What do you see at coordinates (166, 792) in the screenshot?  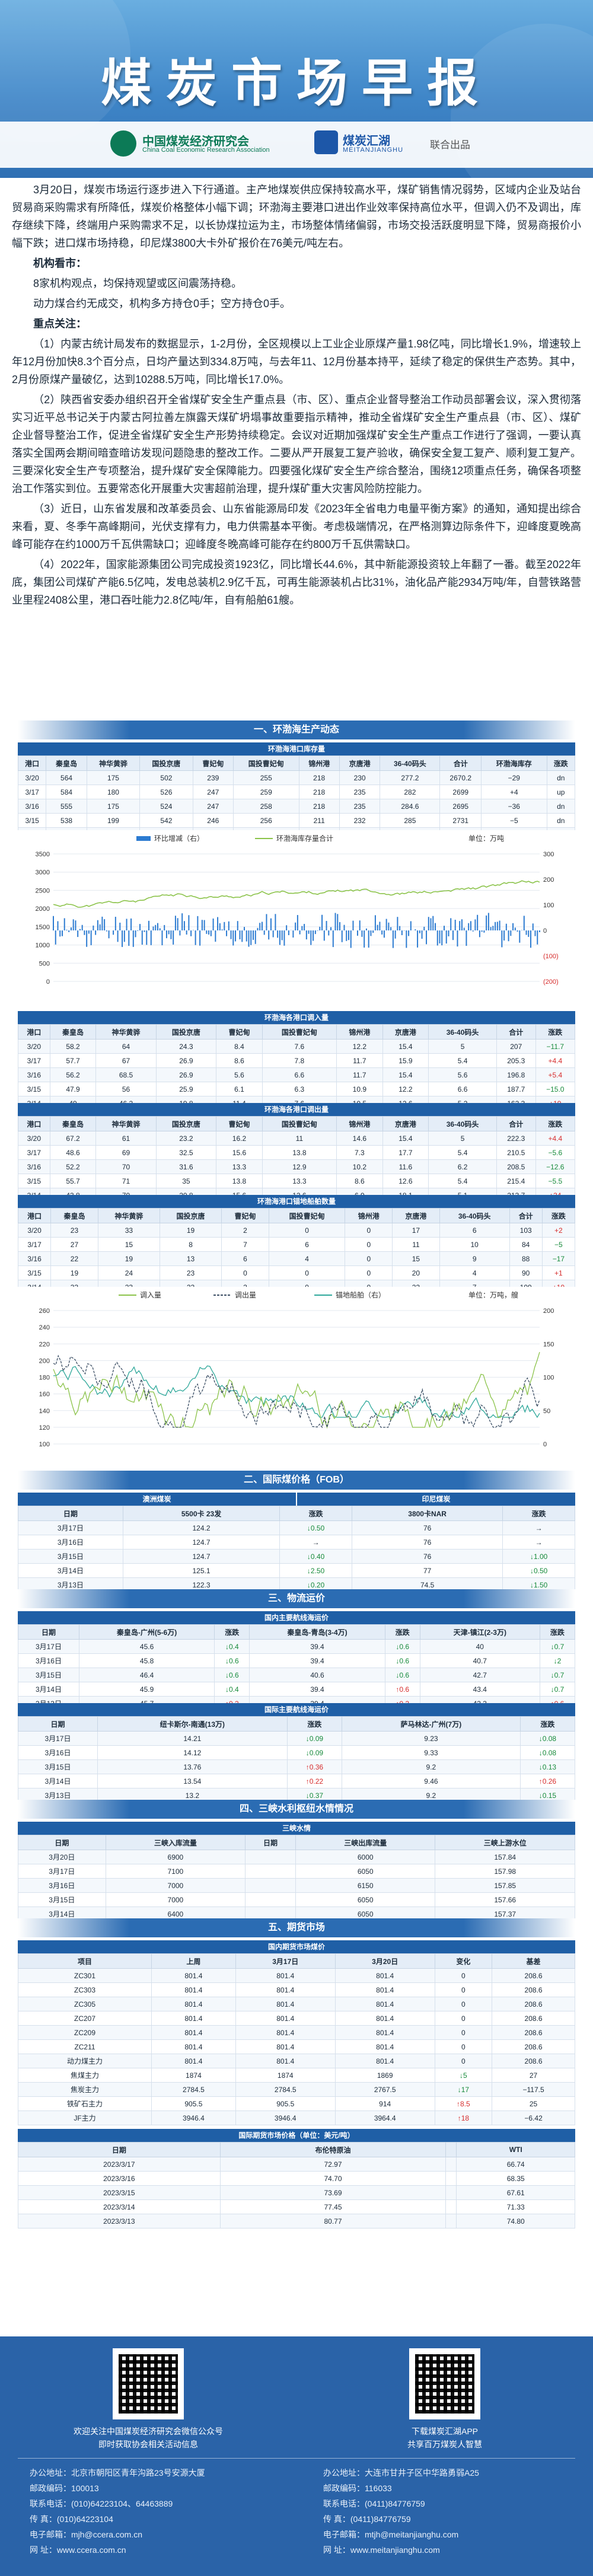 I see `table-cell: 526` at bounding box center [166, 792].